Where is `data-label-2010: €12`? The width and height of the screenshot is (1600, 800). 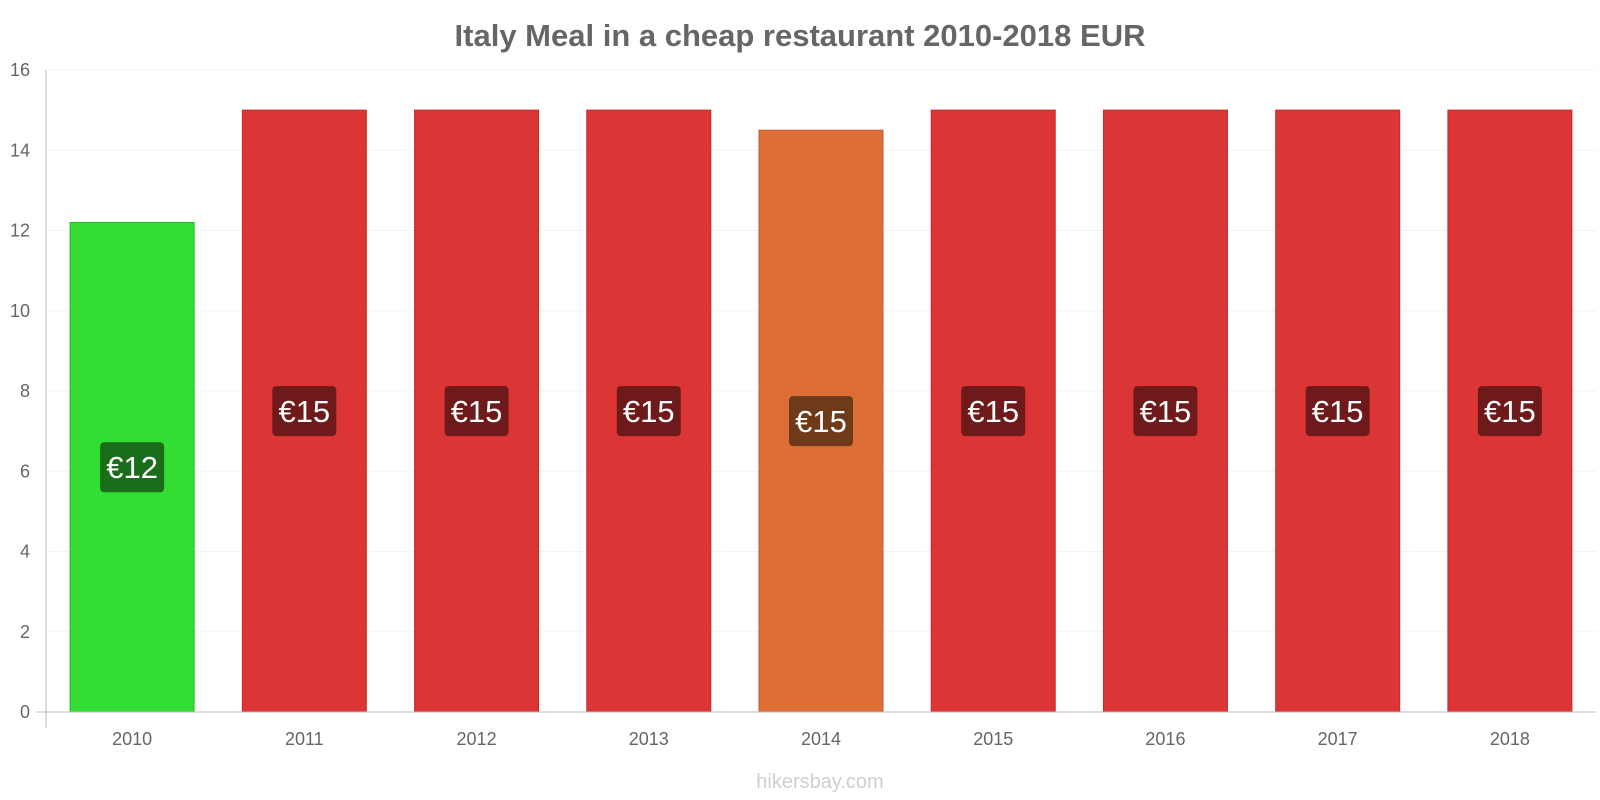 data-label-2010: €12 is located at coordinates (132, 467).